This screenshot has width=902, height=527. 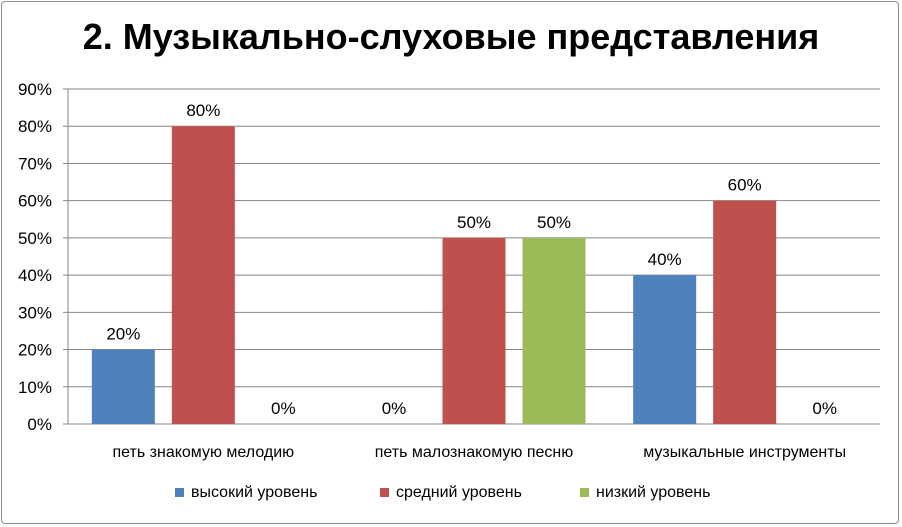 What do you see at coordinates (254, 492) in the screenshot?
I see `legend-label: высокий уровень` at bounding box center [254, 492].